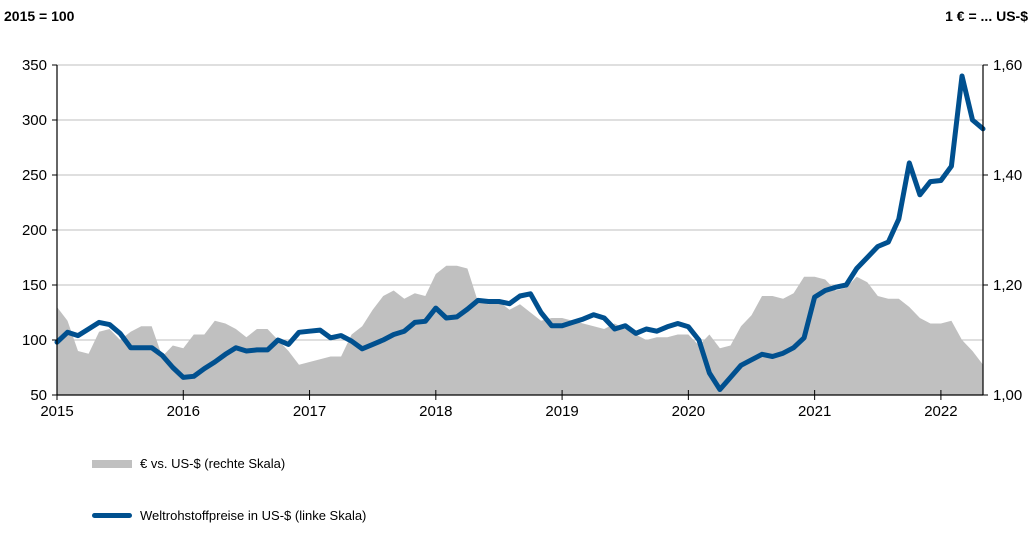  Describe the element at coordinates (435, 411) in the screenshot. I see `x-axis-tick-label: 2018` at that location.